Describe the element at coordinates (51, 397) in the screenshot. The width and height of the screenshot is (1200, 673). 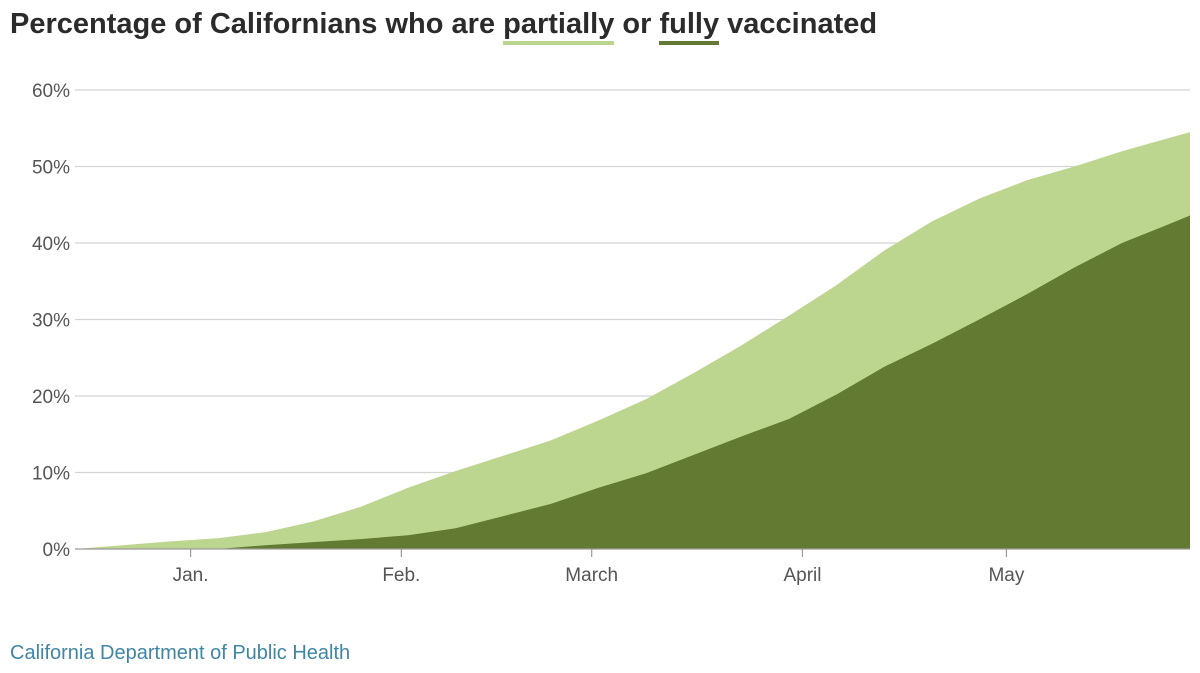
I see `y-tick-label: 20%` at that location.